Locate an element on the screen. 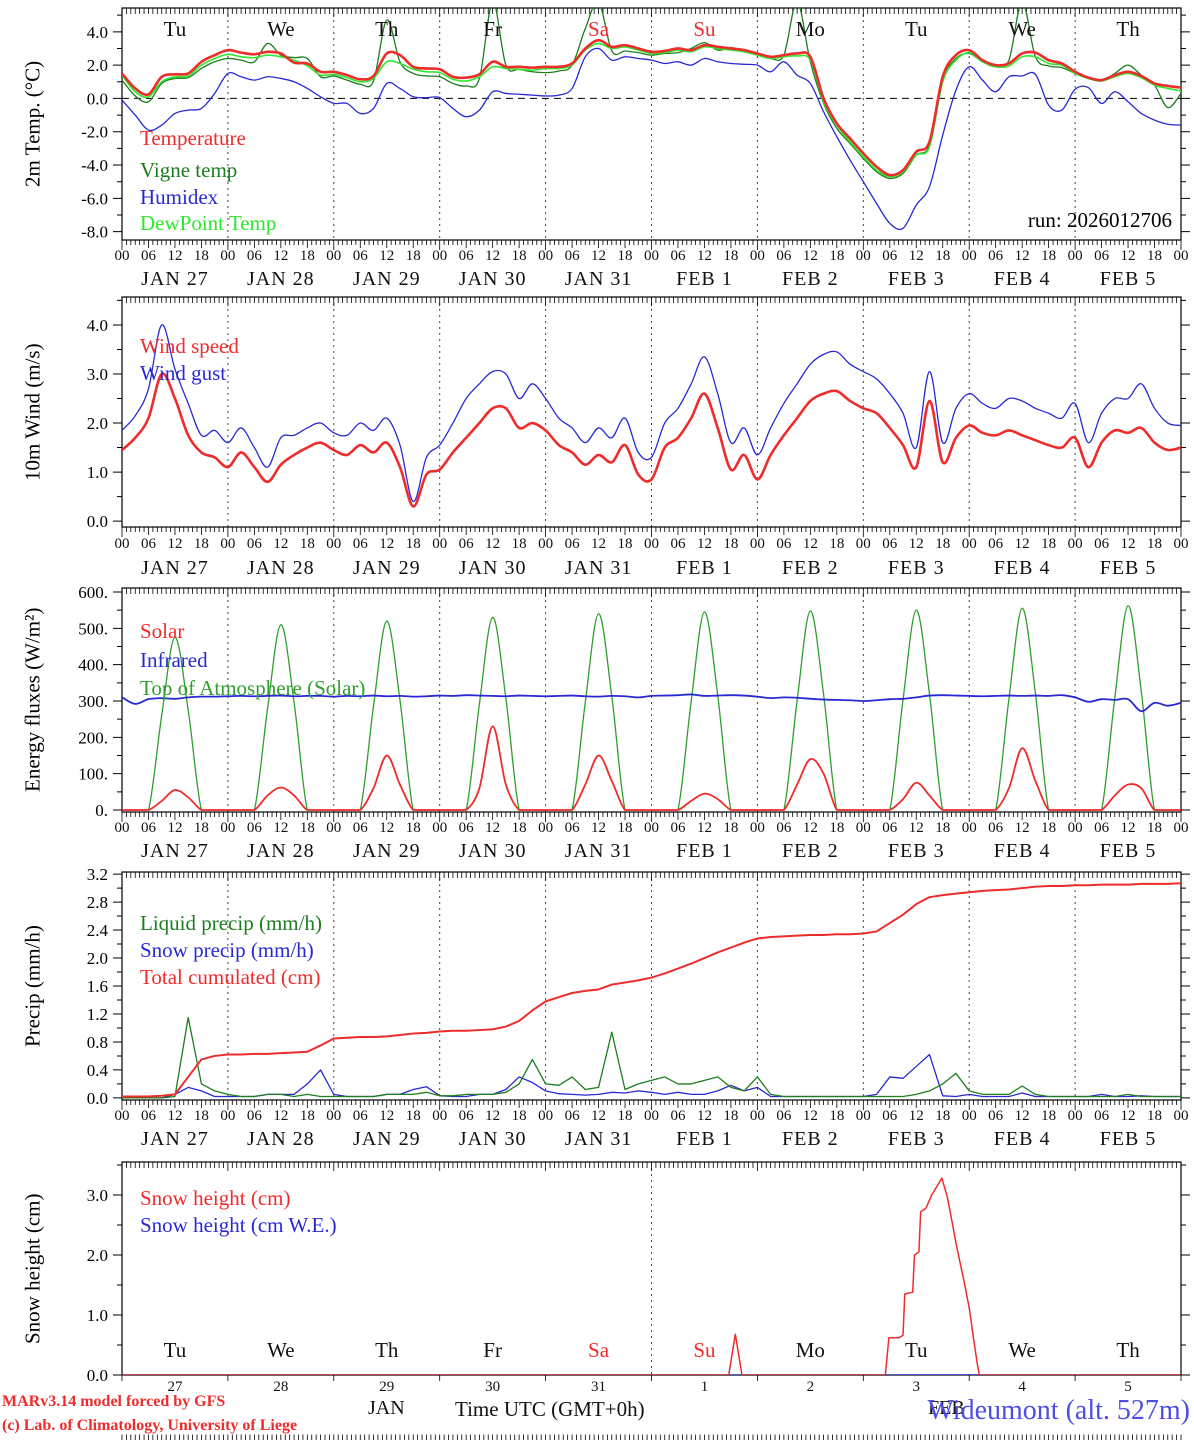 The height and width of the screenshot is (1440, 1194). series-temperature is located at coordinates (651, 107).